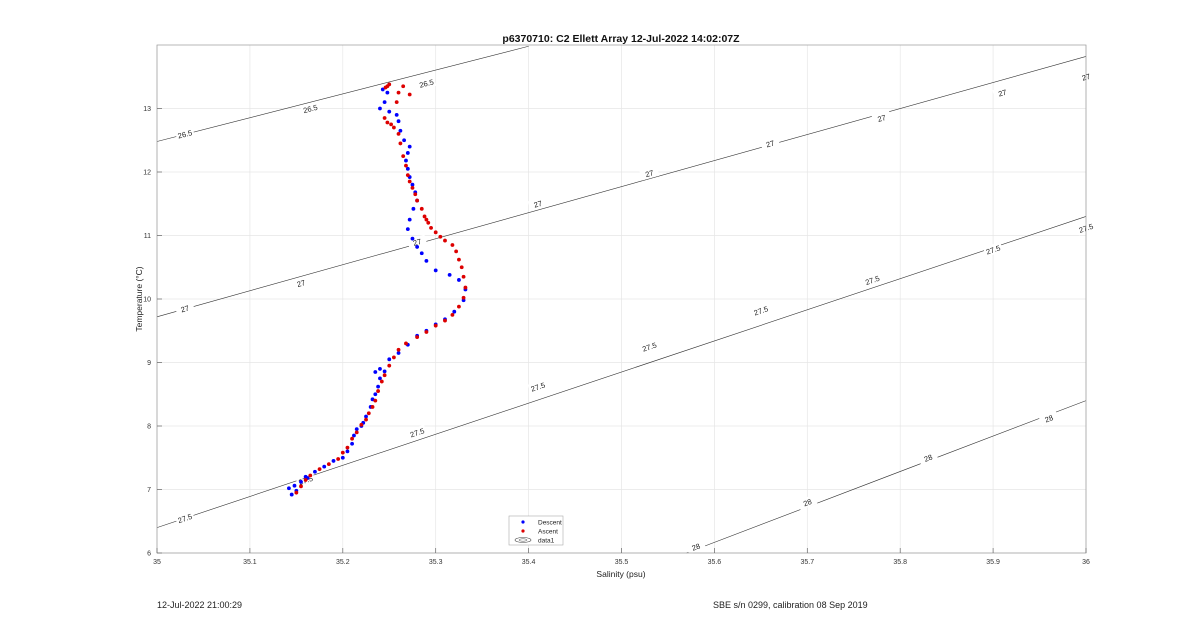  I want to click on y-tick-label: 13, so click(147, 109).